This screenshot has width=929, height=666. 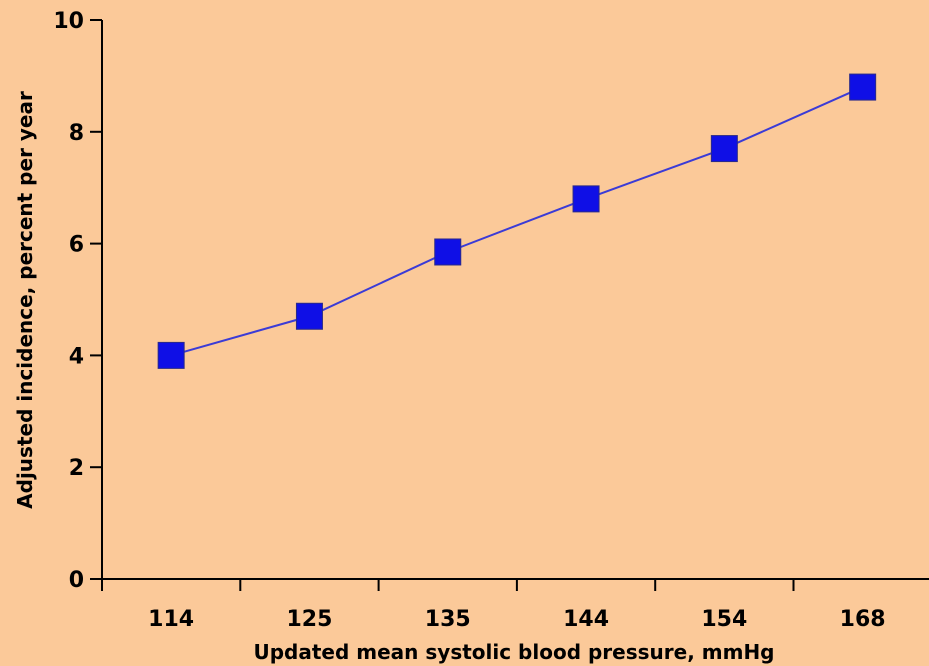 What do you see at coordinates (309, 619) in the screenshot?
I see `x-tick-label: 125` at bounding box center [309, 619].